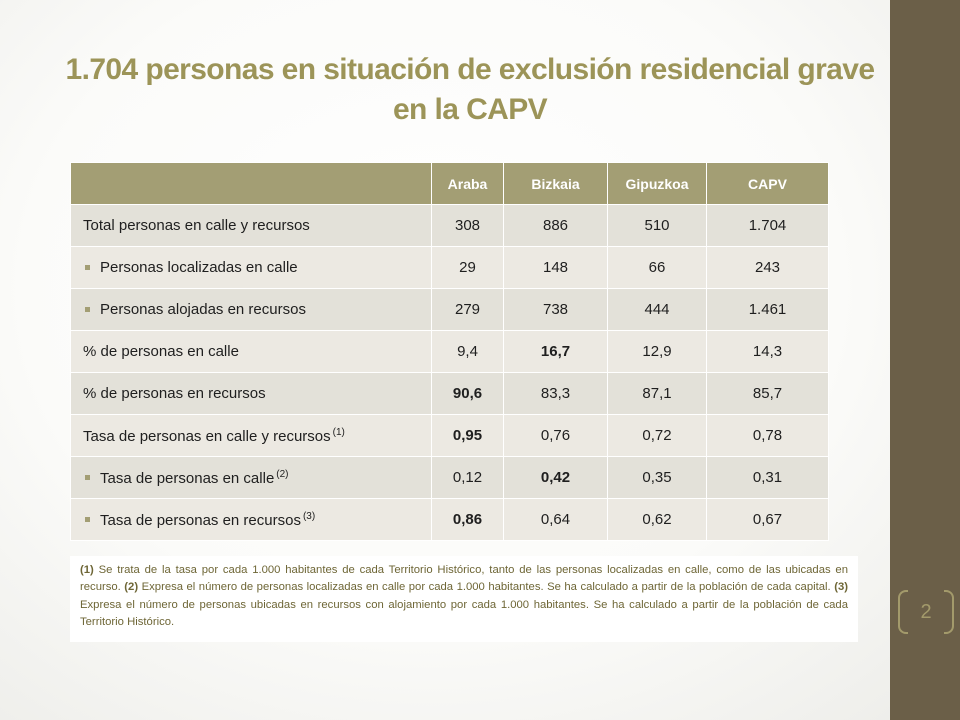 This screenshot has height=720, width=960. I want to click on sidebar-band, so click(925, 360).